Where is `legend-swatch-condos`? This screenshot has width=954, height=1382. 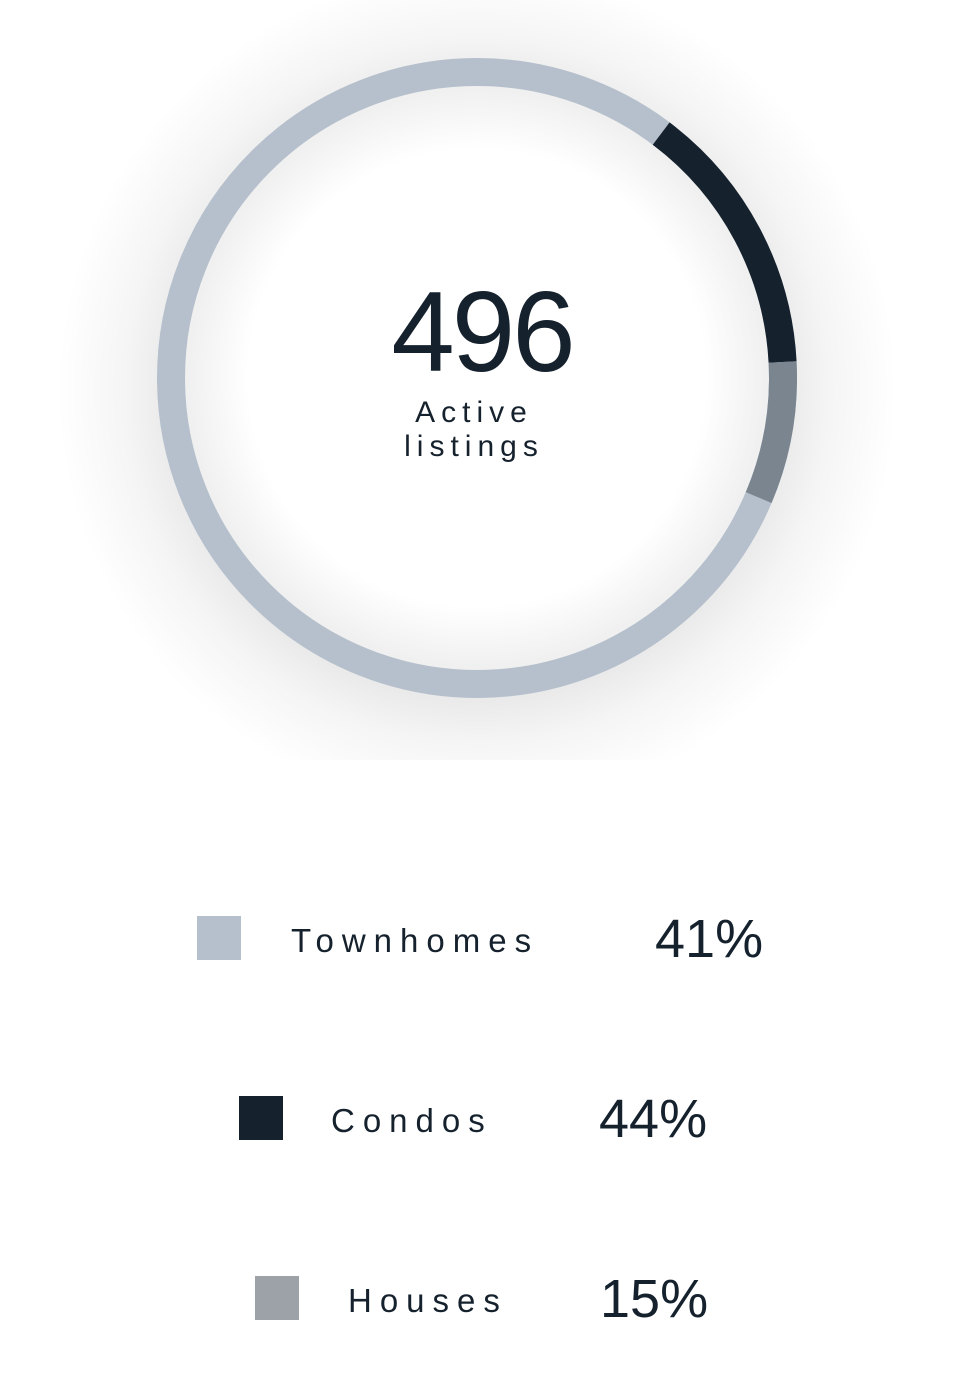 legend-swatch-condos is located at coordinates (261, 1118).